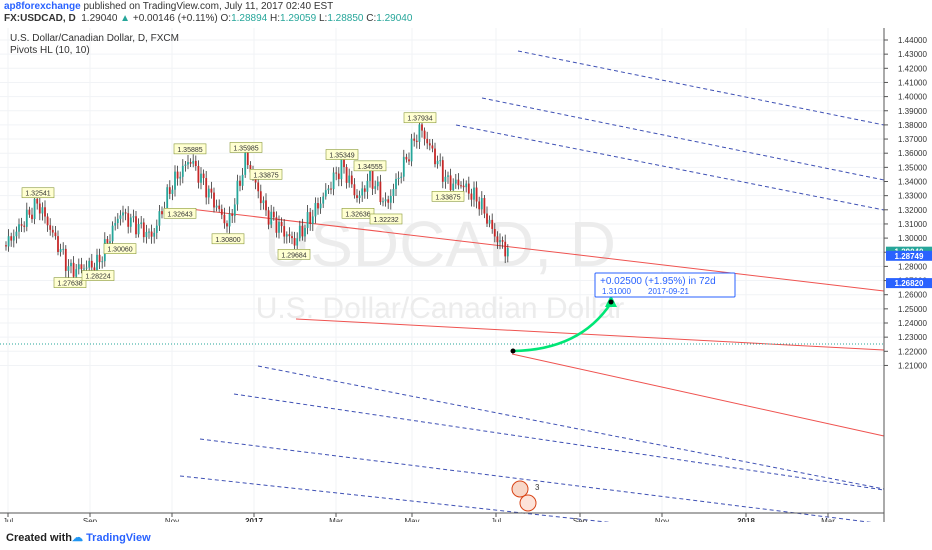  I want to click on pivot-label: 1.32643, so click(179, 214).